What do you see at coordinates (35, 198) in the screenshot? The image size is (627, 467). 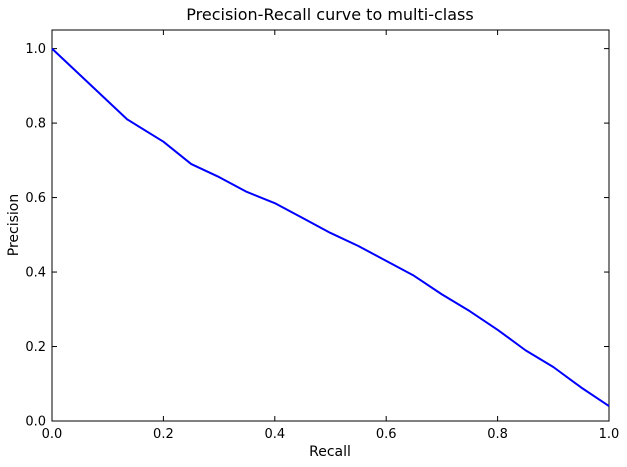 I see `y-tick-label: 0.6` at bounding box center [35, 198].